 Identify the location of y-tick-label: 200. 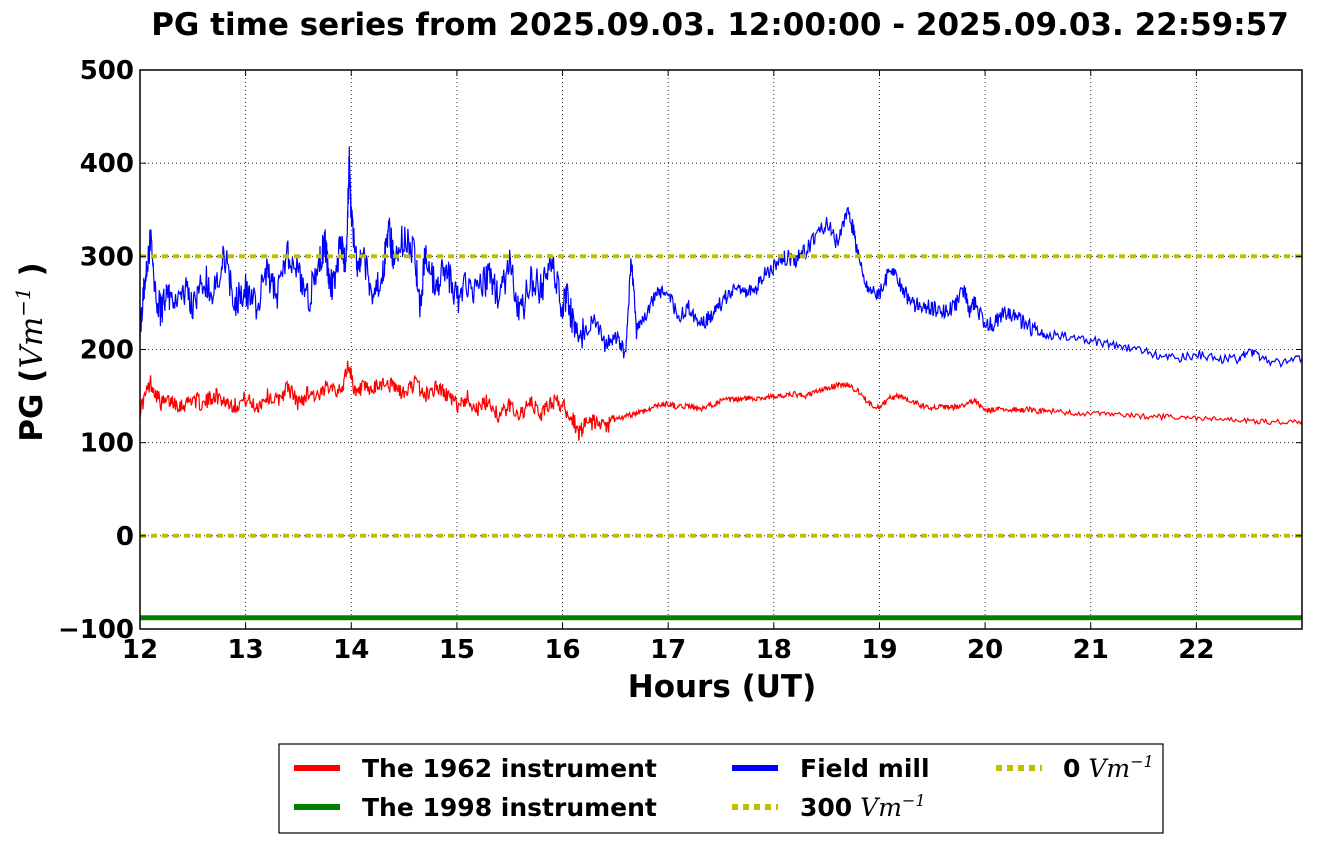
(107, 351).